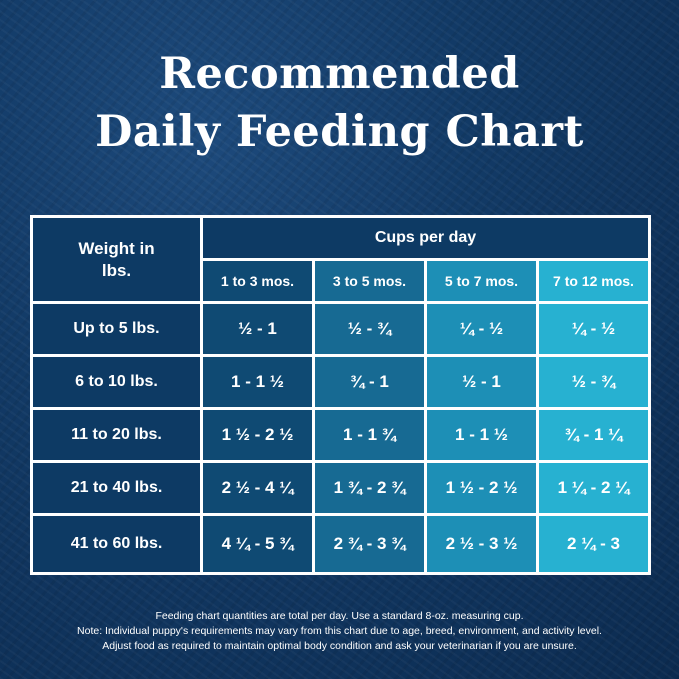  What do you see at coordinates (257, 281) in the screenshot?
I see `column-header: 1 to 3 mos.` at bounding box center [257, 281].